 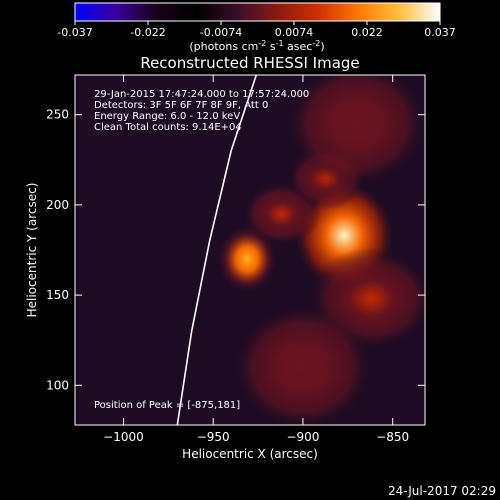 What do you see at coordinates (74, 32) in the screenshot?
I see `colorbar-tick-label: -0.037` at bounding box center [74, 32].